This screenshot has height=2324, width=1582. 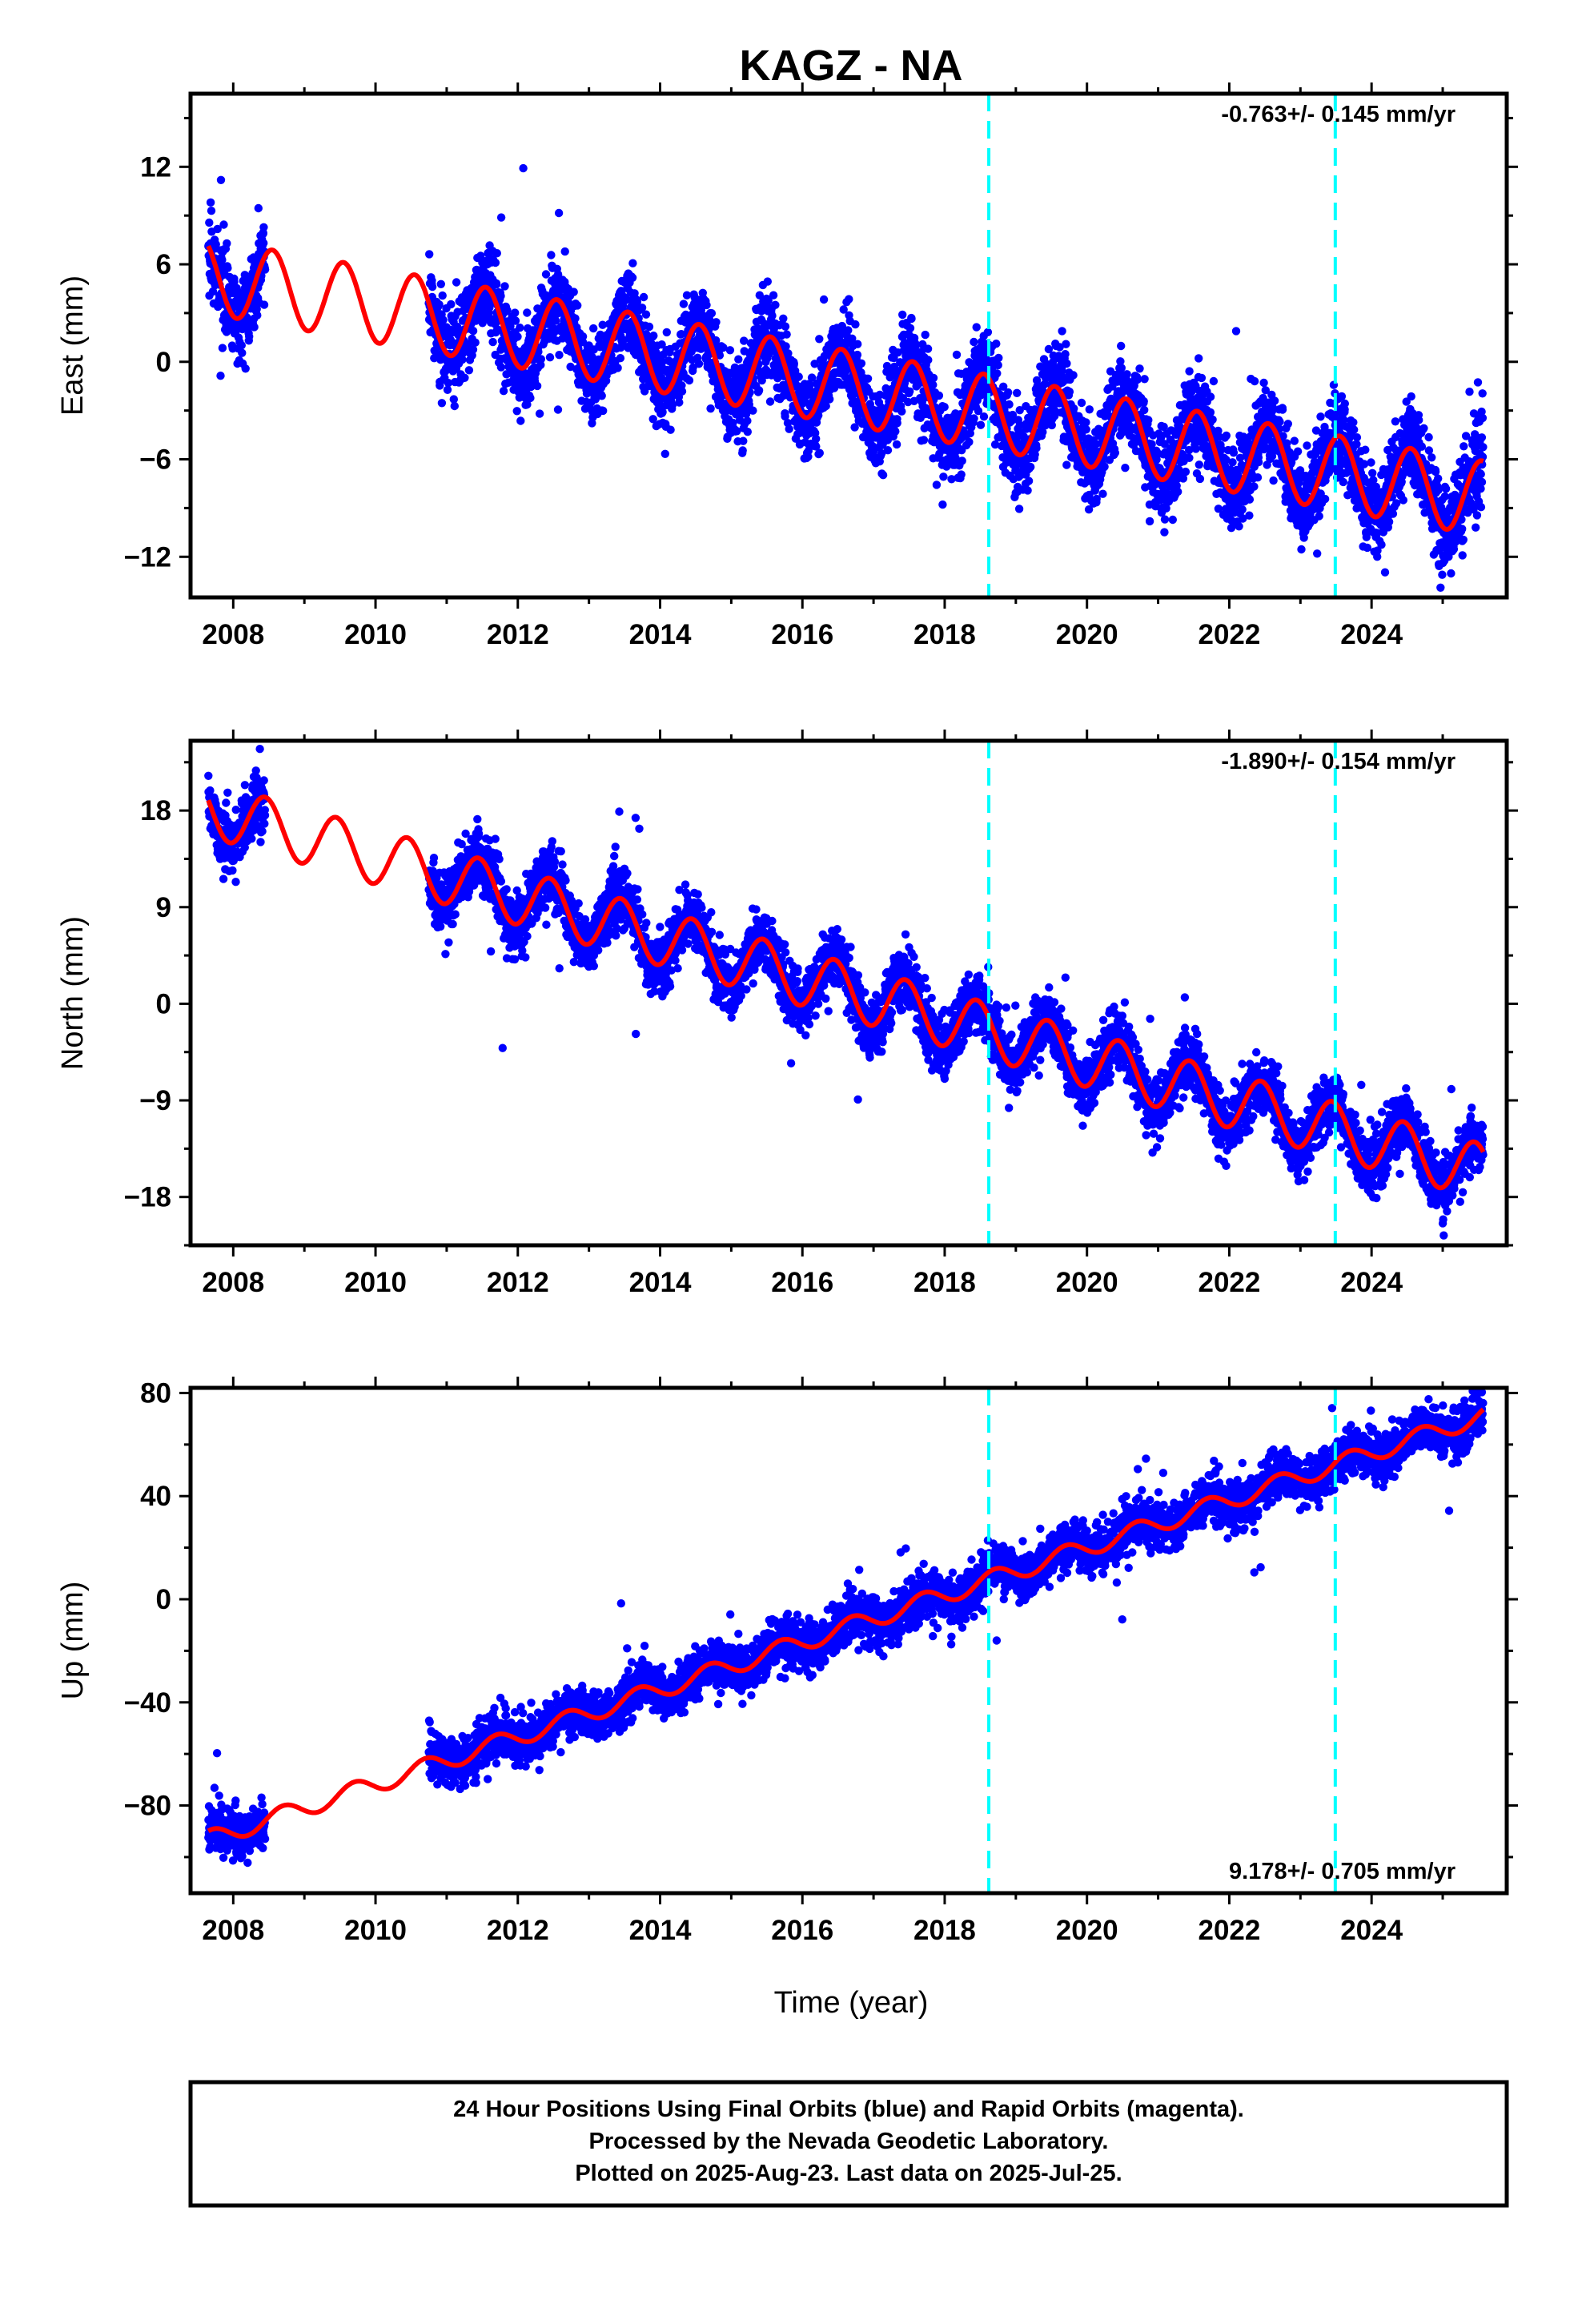 I want to click on data-points, so click(x=846, y=377).